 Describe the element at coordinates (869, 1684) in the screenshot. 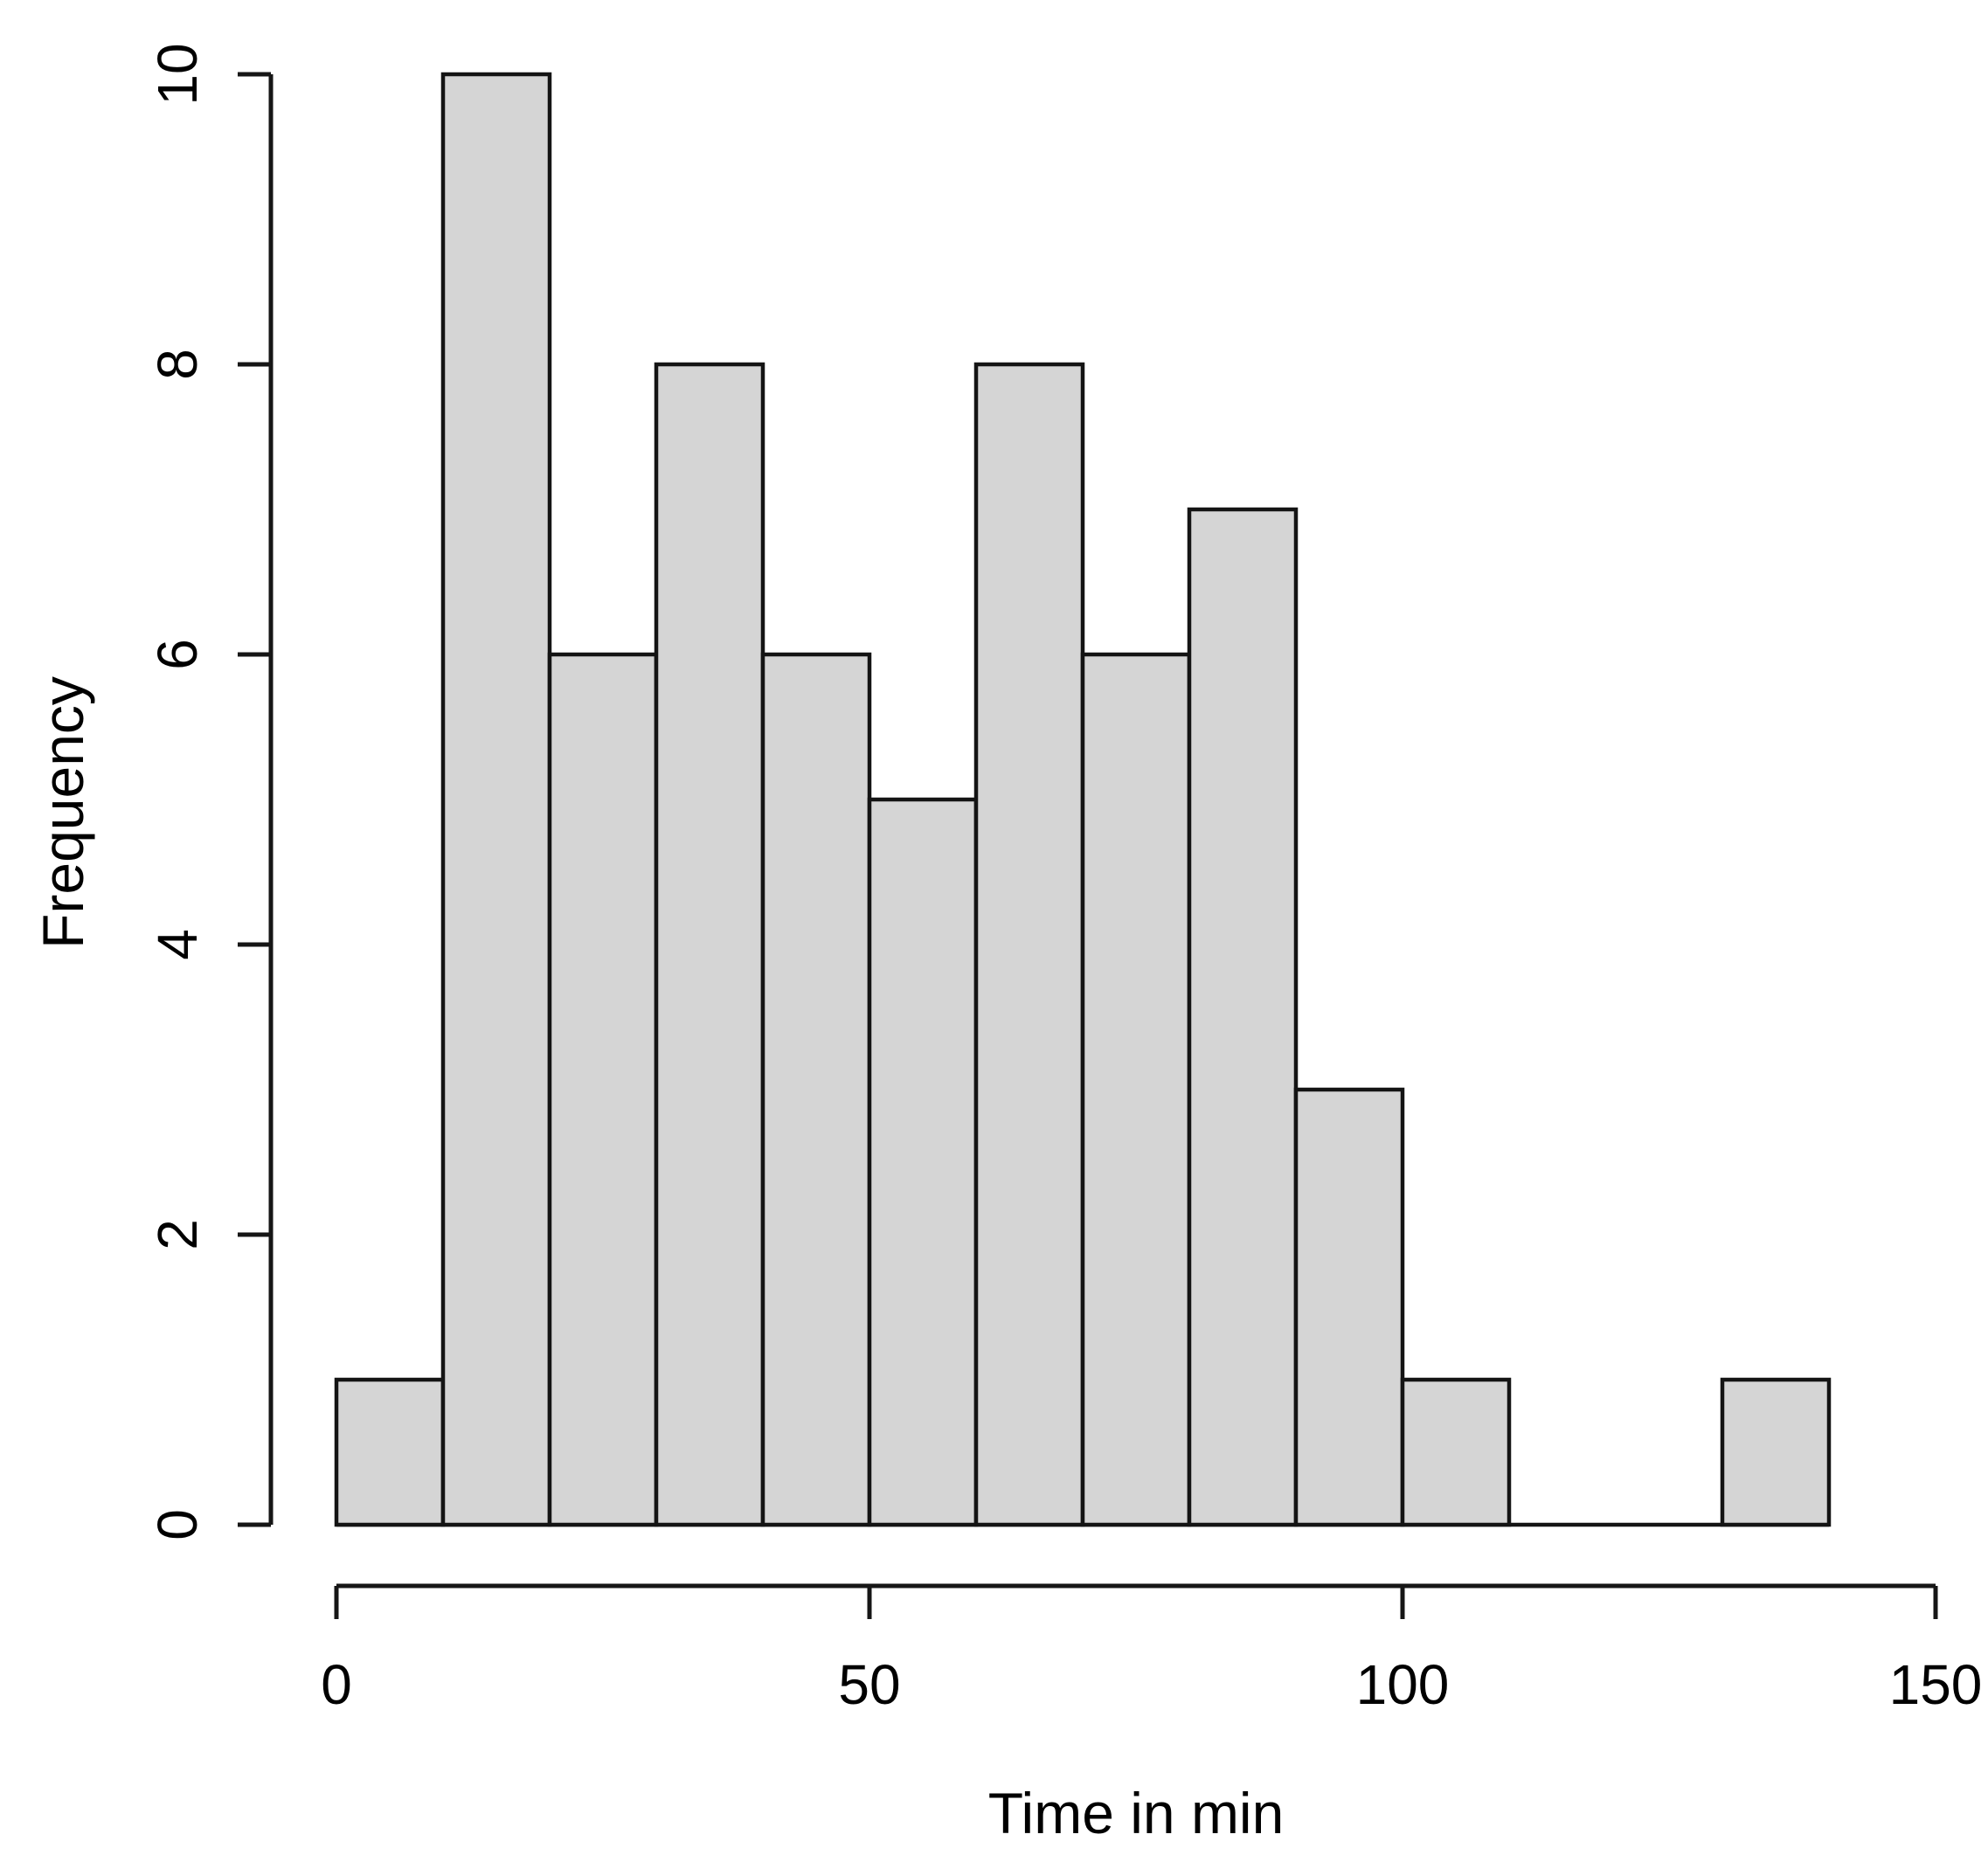

I see `x-tick-label: 50` at that location.